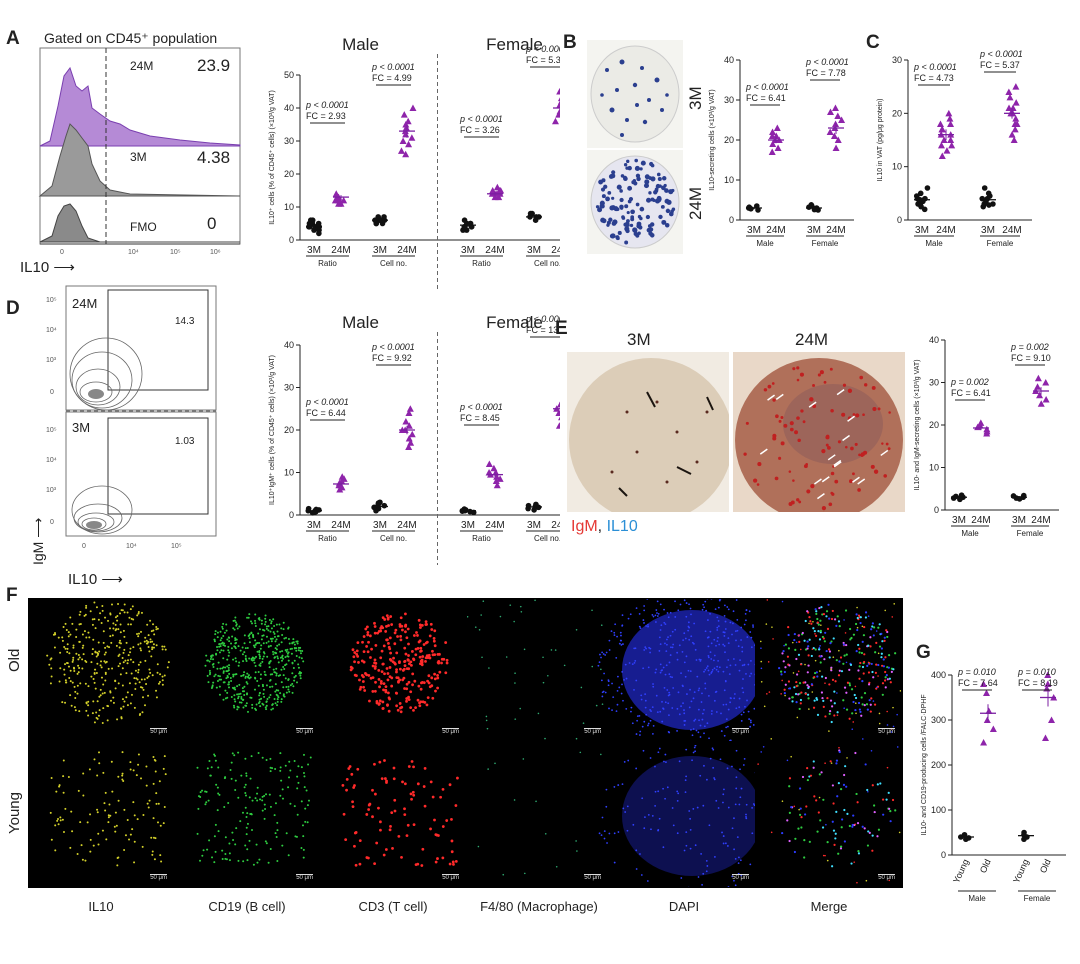  Describe the element at coordinates (934, 78) in the screenshot. I see `fold-change-label: FC = 4.73` at that location.